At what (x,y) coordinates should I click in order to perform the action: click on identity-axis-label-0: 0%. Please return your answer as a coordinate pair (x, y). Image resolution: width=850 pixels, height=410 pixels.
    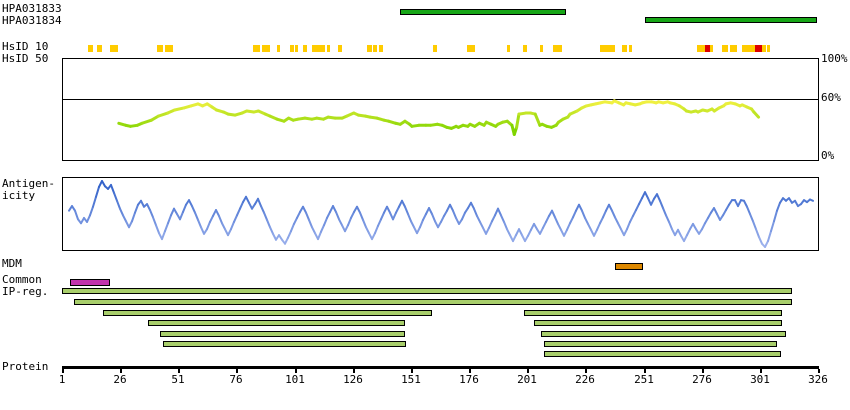
    Looking at the image, I should click on (828, 155).